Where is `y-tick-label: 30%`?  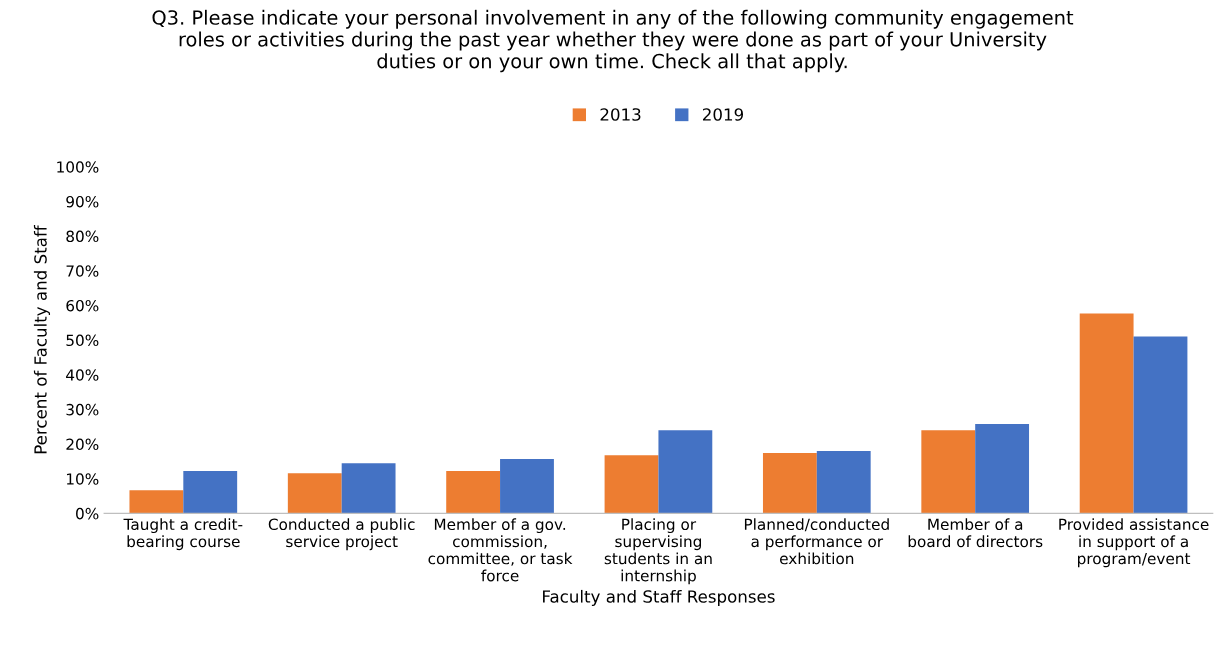
y-tick-label: 30% is located at coordinates (82, 409).